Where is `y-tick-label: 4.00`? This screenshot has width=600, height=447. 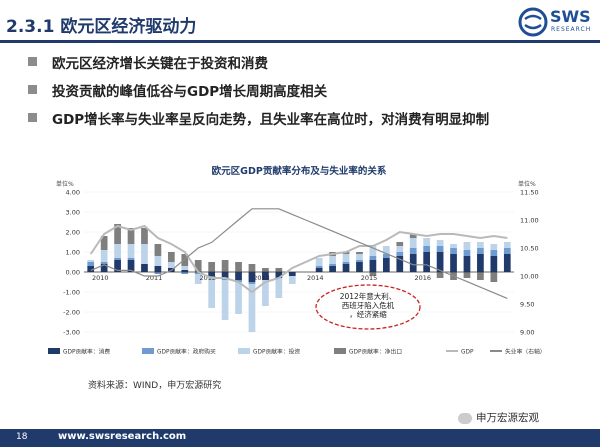 y-tick-label: 4.00 is located at coordinates (73, 193).